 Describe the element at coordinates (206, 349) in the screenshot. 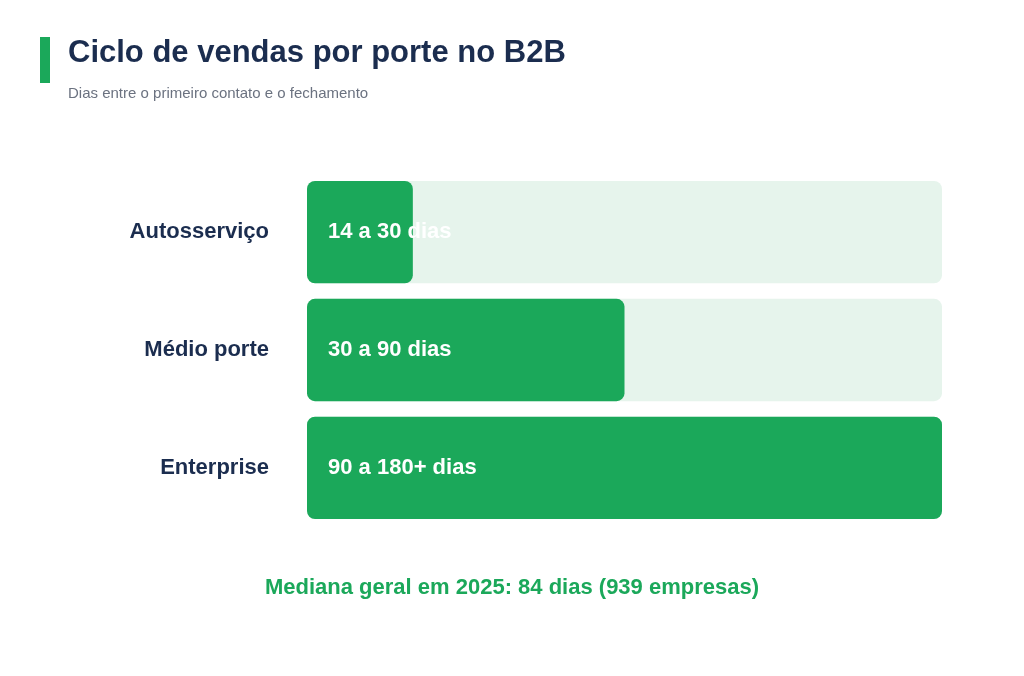

I see `y-tick-label: Médio porte` at that location.